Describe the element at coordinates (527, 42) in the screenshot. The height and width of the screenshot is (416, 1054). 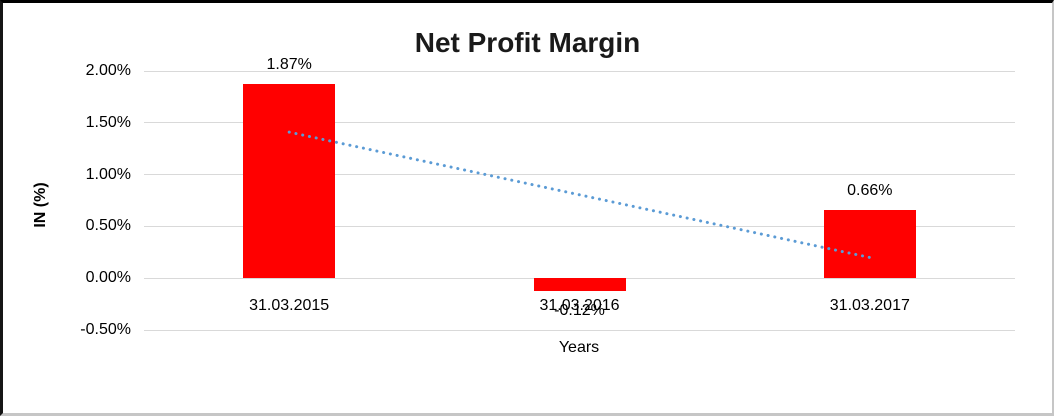
I see `chart-title: Net Profit Margin` at that location.